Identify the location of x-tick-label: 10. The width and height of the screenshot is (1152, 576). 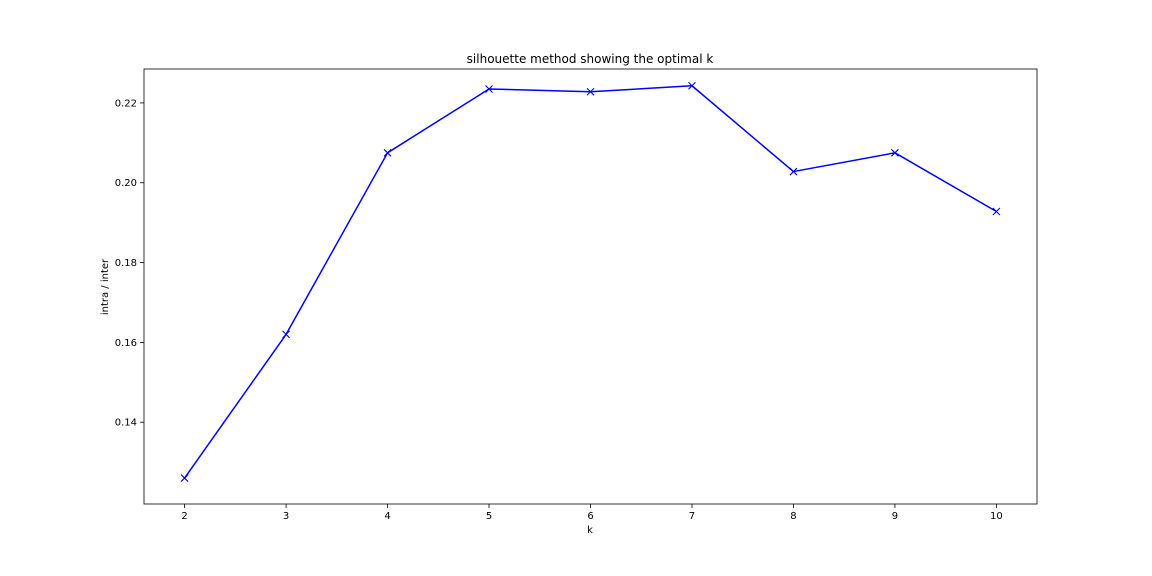
(996, 516).